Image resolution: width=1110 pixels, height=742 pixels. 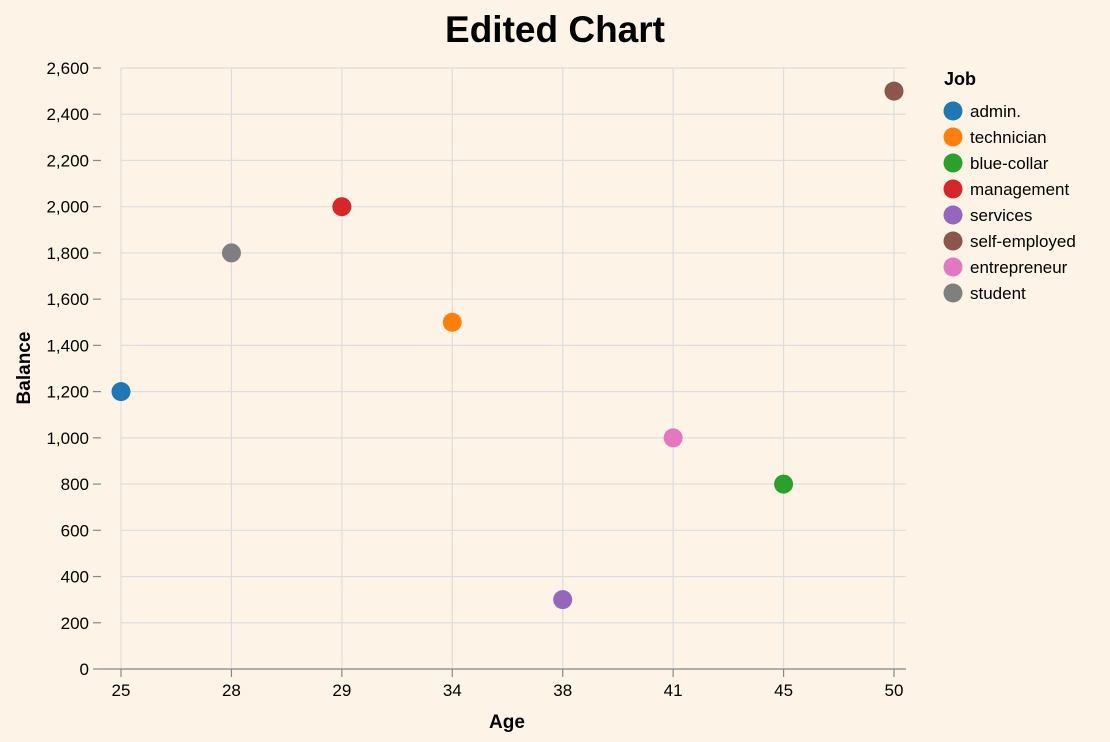 I want to click on x-tick-label: 45, so click(x=783, y=690).